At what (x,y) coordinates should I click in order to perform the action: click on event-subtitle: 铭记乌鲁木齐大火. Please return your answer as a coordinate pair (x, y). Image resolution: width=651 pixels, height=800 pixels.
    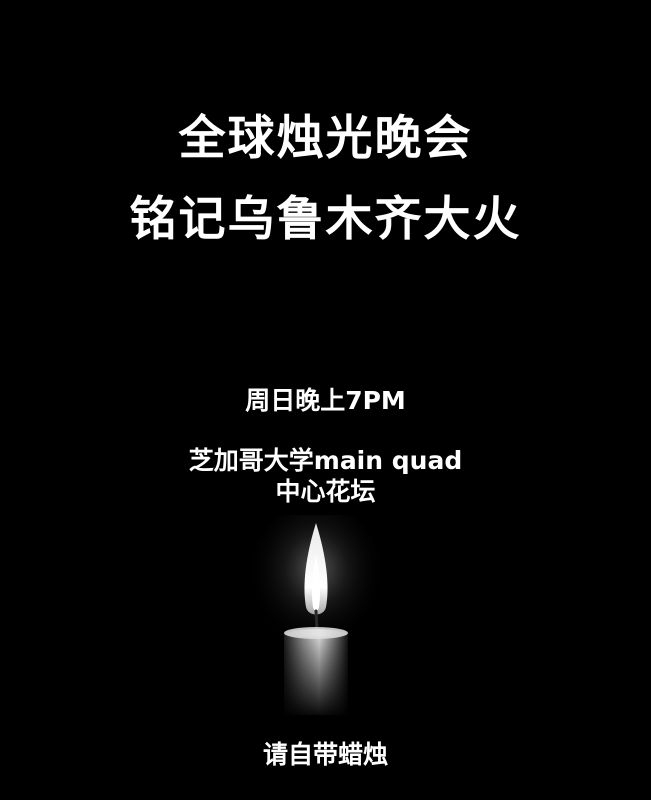
    Looking at the image, I should click on (325, 219).